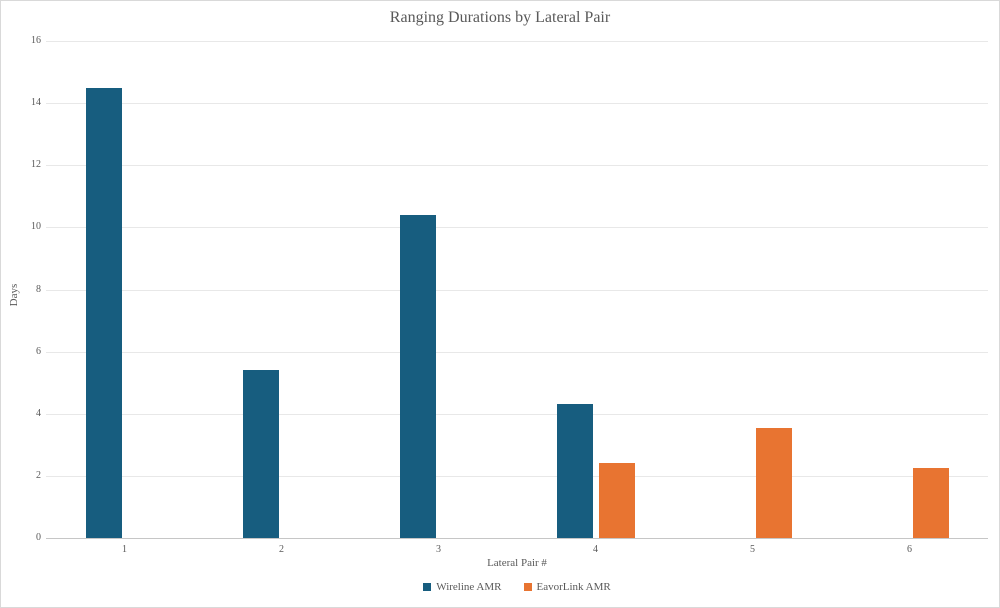  Describe the element at coordinates (595, 549) in the screenshot. I see `x-tick-label: 4` at that location.